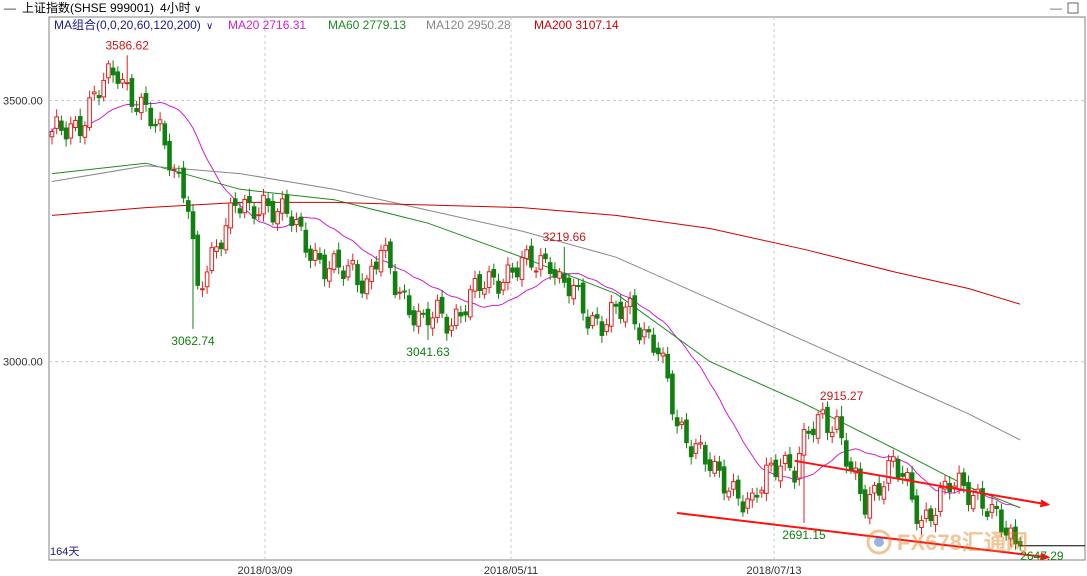 Image resolution: width=1087 pixels, height=576 pixels. Describe the element at coordinates (64, 552) in the screenshot. I see `days-count: 164天` at that location.